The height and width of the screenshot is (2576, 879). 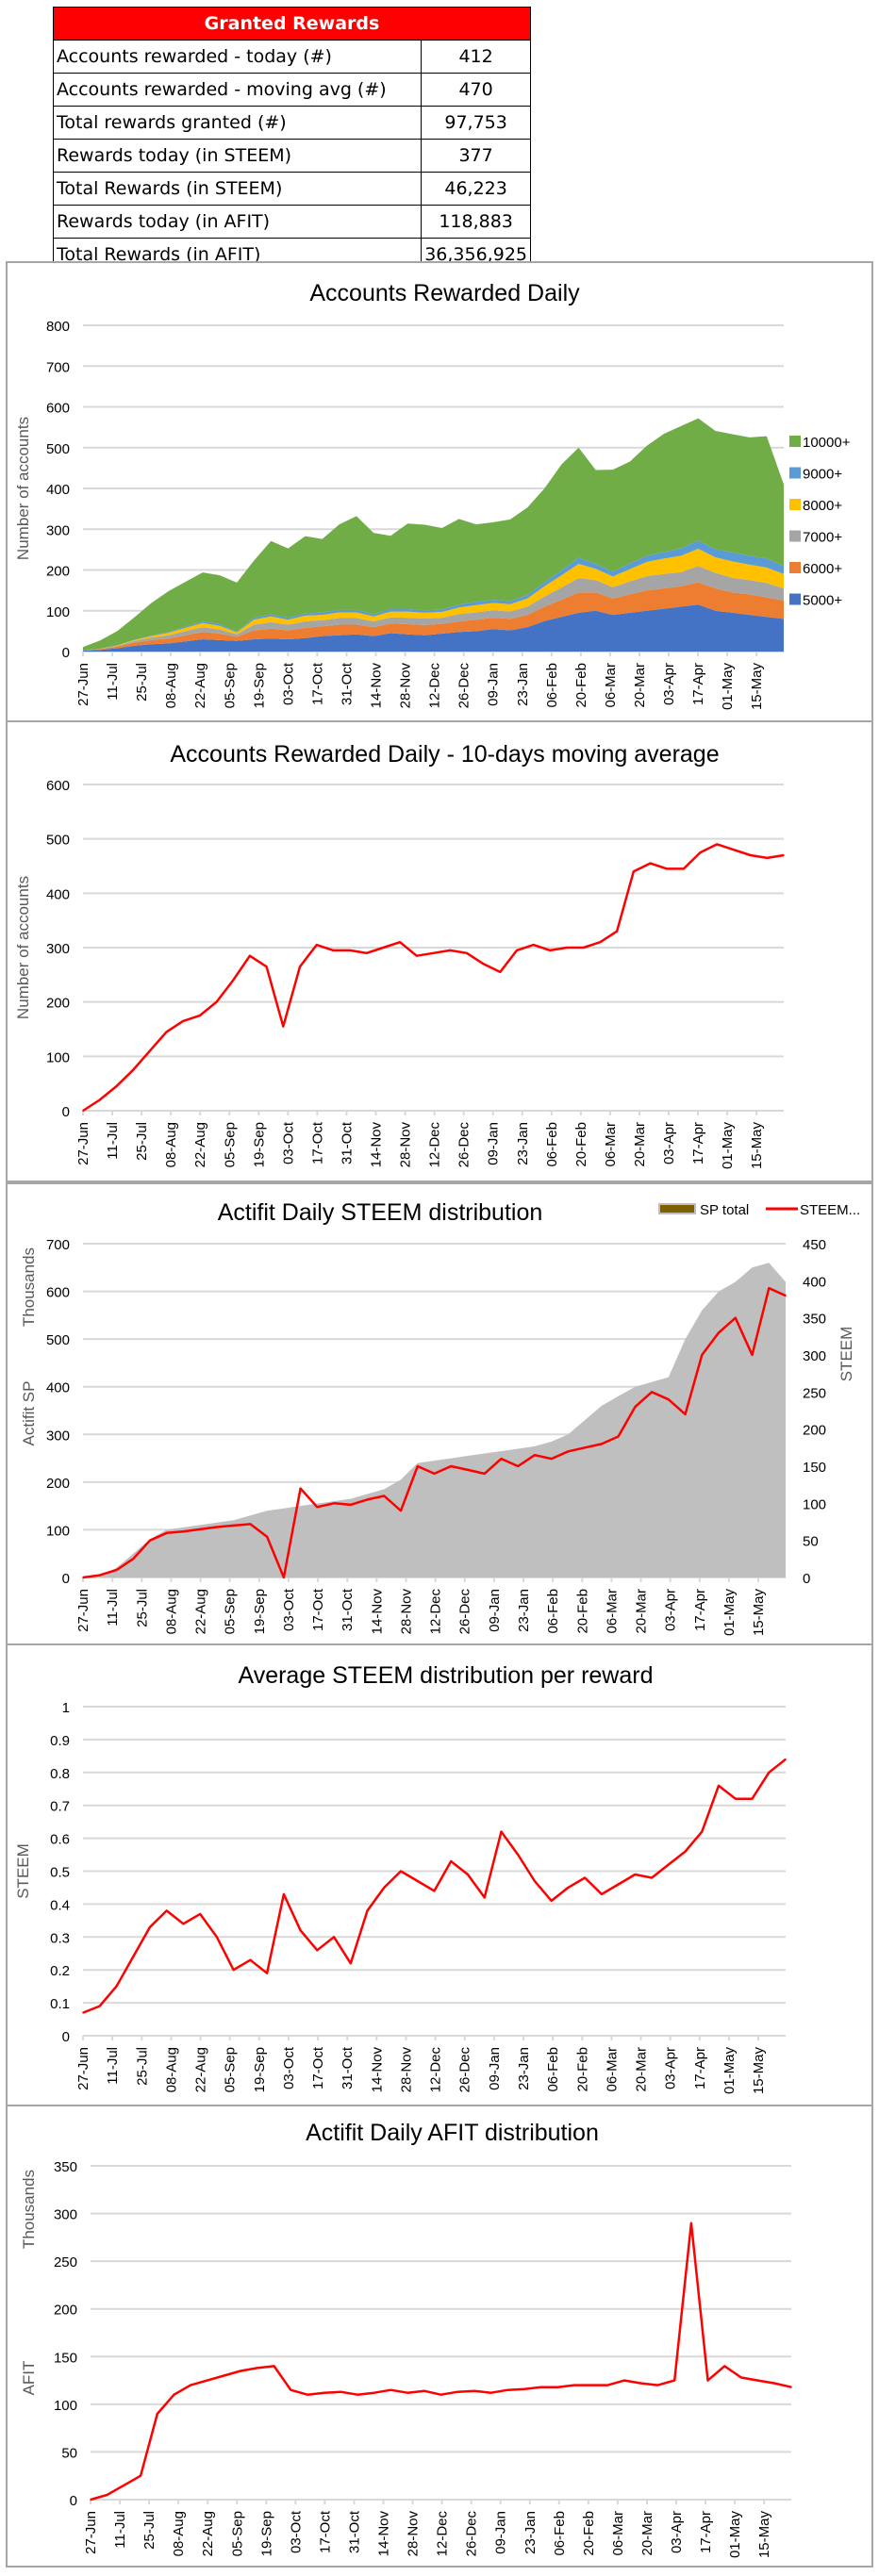 I want to click on y-tick-label: 250, so click(x=65, y=2262).